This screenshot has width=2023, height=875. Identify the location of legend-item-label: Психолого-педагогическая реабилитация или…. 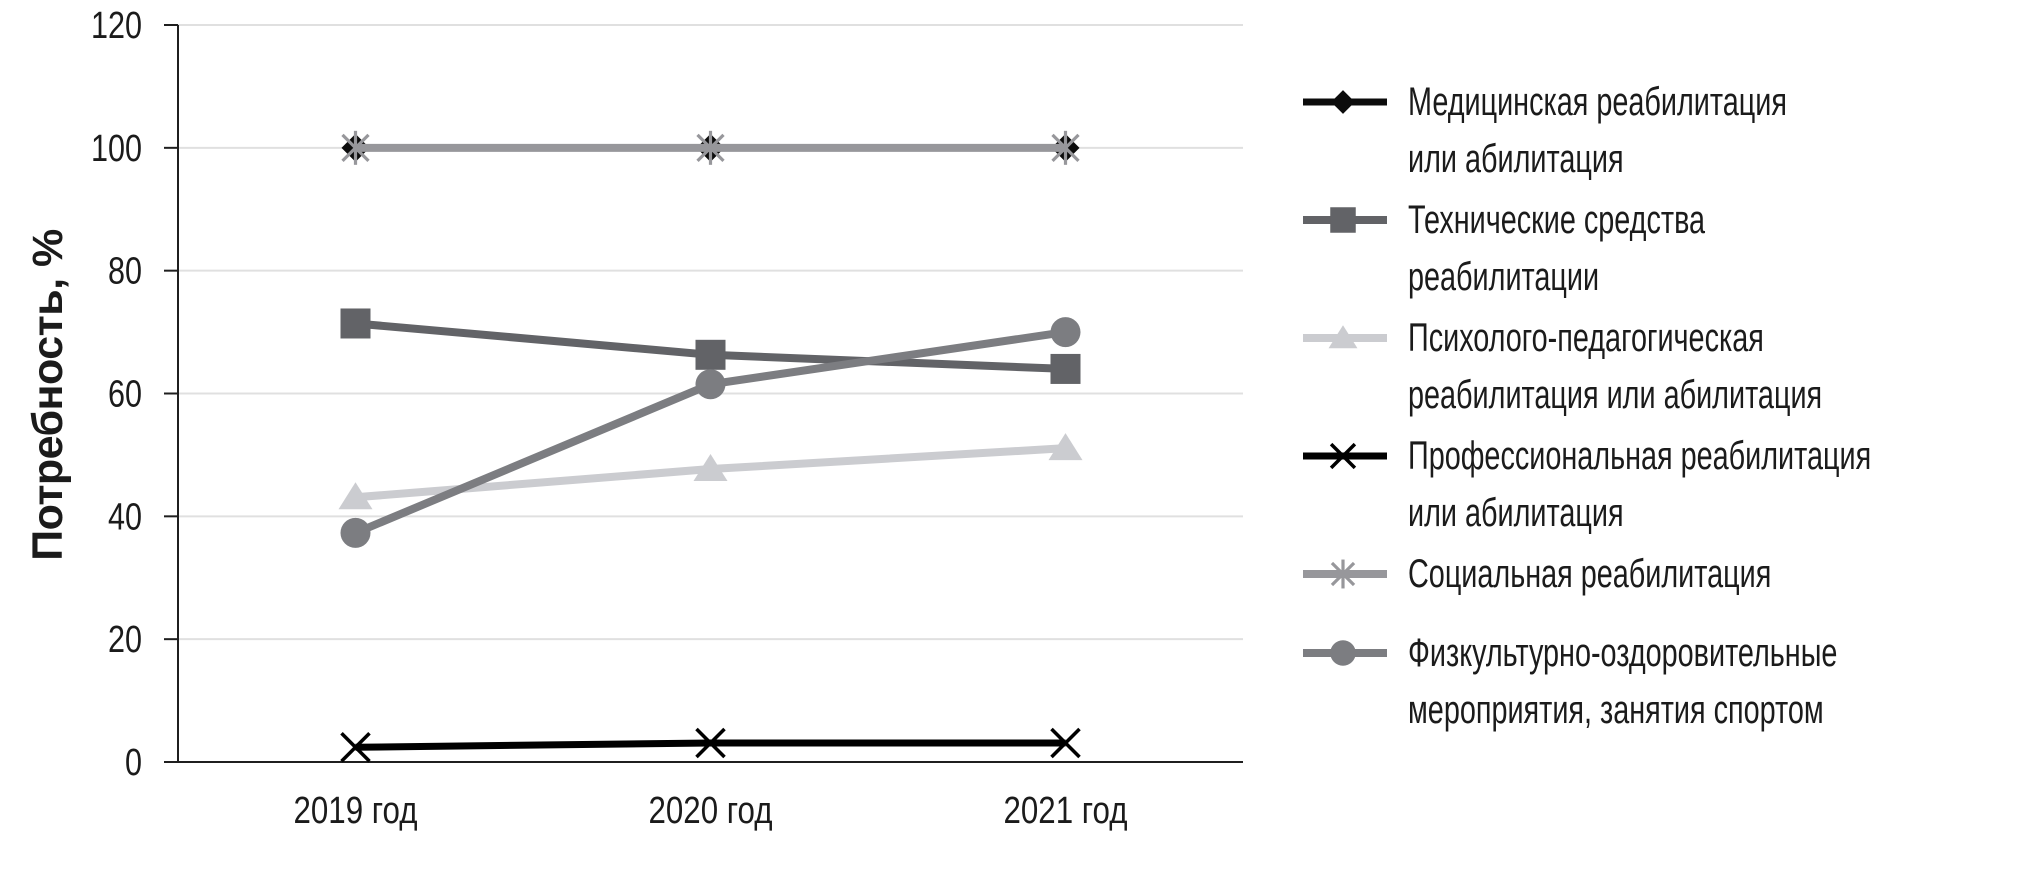
(1615, 367).